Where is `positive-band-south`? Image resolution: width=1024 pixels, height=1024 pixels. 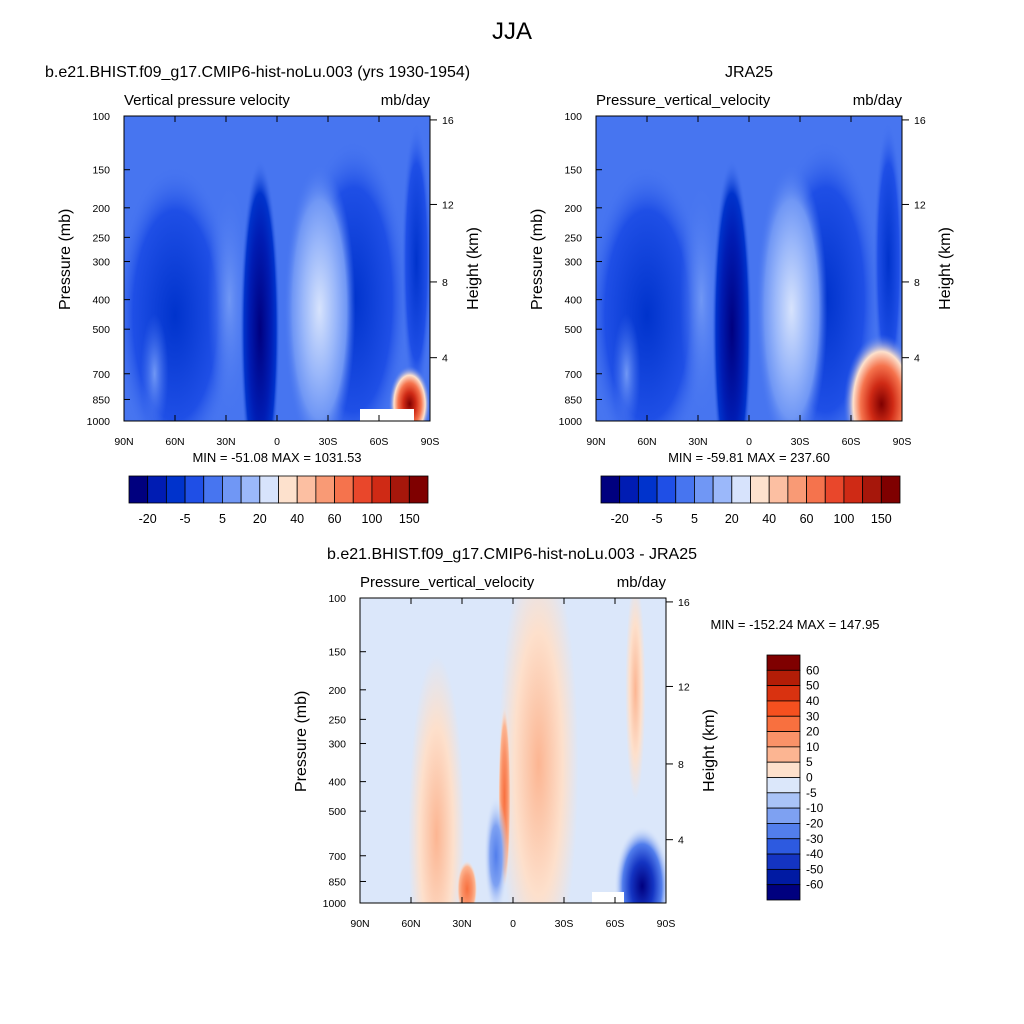
positive-band-south is located at coordinates (635, 699).